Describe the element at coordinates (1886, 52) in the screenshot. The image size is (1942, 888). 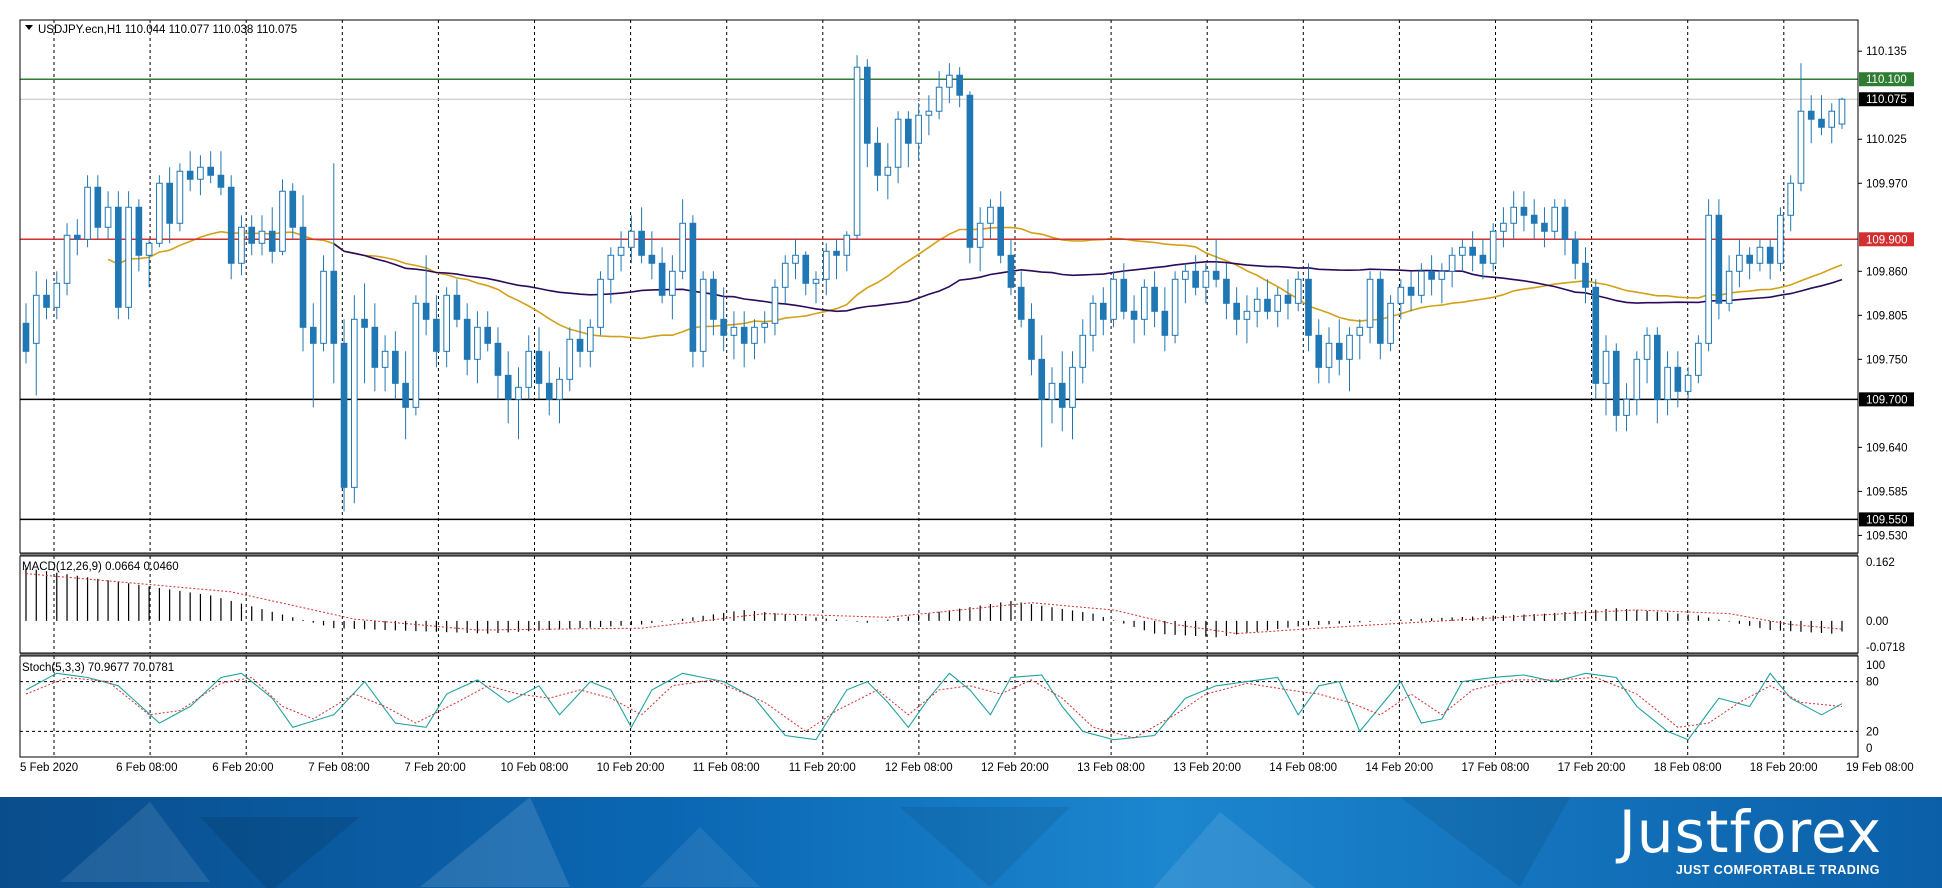
I see `y-tick-label: 110.135` at that location.